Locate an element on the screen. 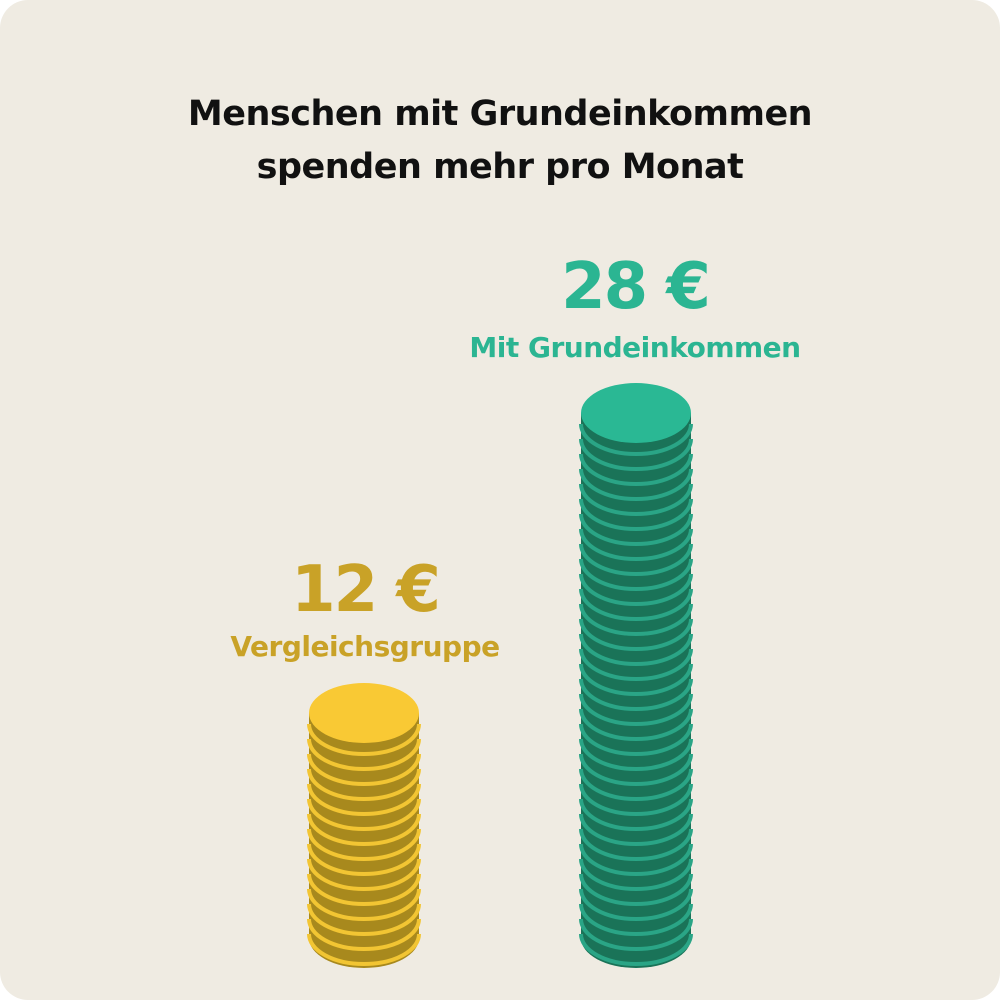  coin-stack-top-vergleichsgruppe is located at coordinates (364, 713).